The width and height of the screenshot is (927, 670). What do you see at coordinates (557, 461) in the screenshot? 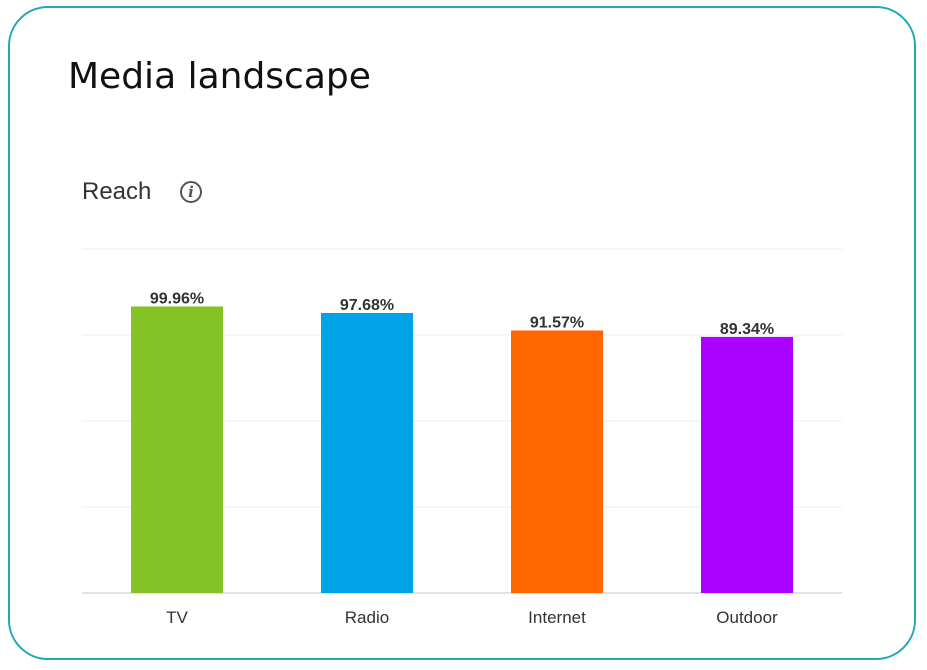
I see `bar-internet` at bounding box center [557, 461].